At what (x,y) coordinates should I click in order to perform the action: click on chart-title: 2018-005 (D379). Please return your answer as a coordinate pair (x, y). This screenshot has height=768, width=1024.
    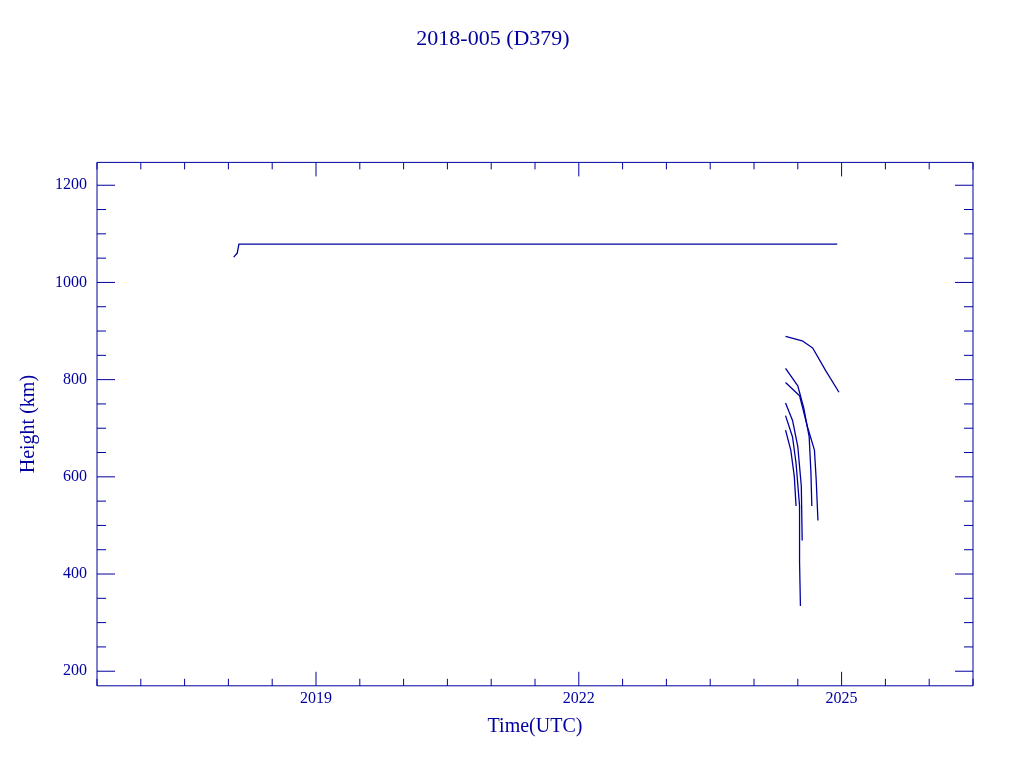
    Looking at the image, I should click on (493, 37).